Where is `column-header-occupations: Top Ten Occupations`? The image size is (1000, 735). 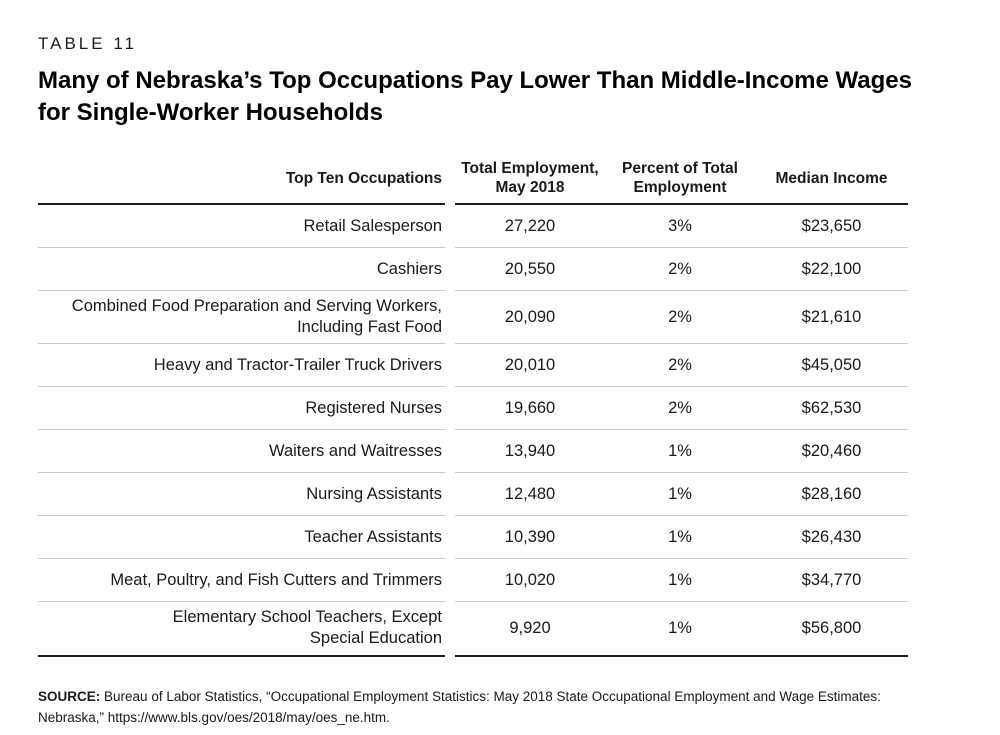 column-header-occupations: Top Ten Occupations is located at coordinates (241, 180).